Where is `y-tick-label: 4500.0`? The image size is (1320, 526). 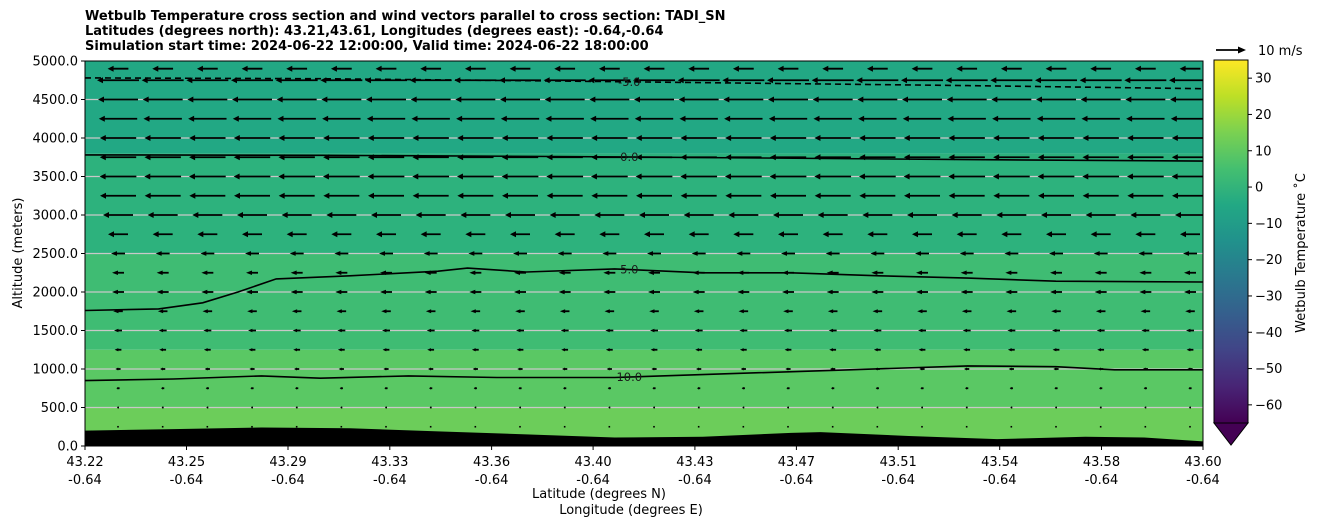 y-tick-label: 4500.0 is located at coordinates (56, 100).